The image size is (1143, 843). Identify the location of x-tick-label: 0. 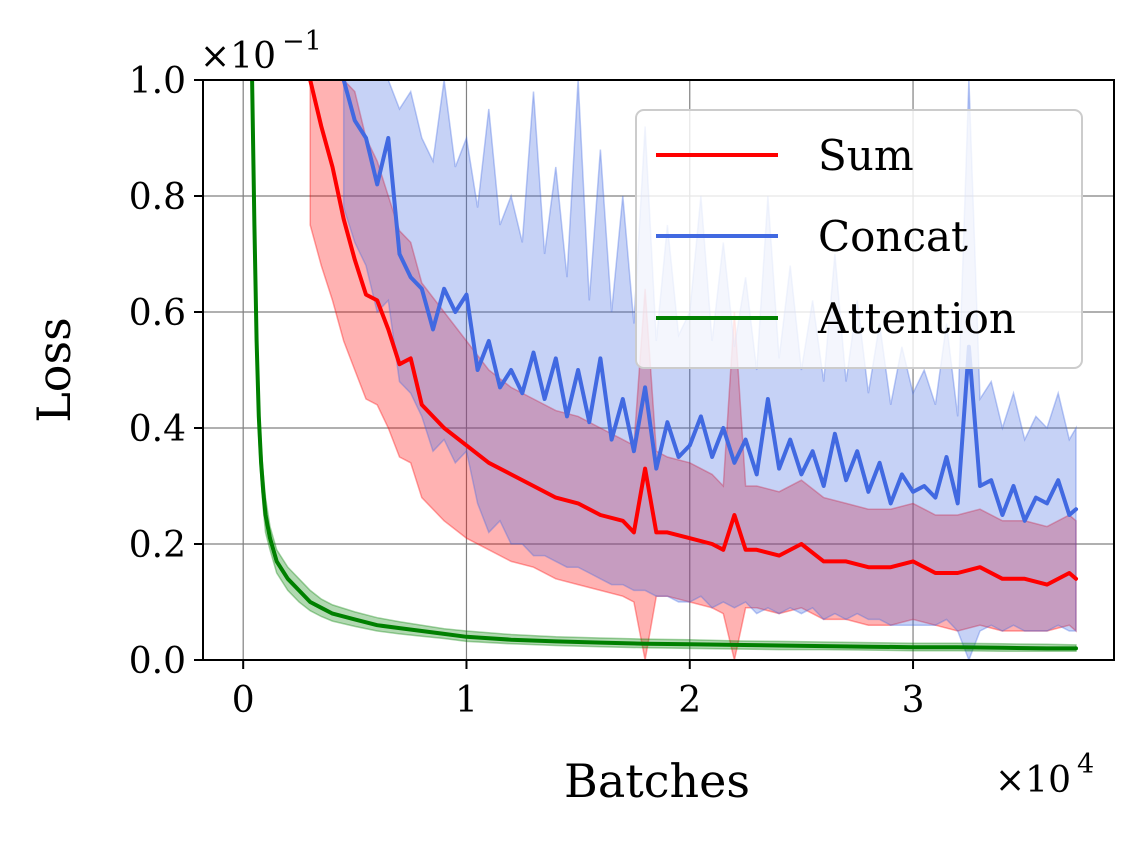
(243, 700).